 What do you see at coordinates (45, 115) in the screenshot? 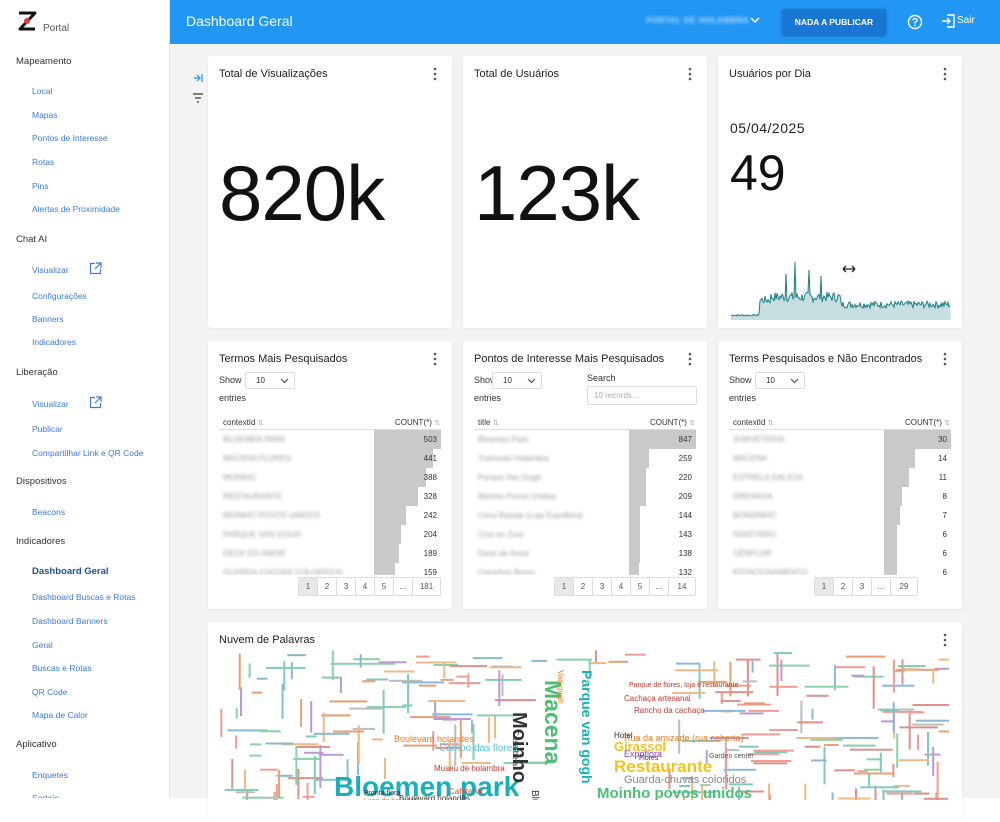
I see `sidebar-item: Mapas` at bounding box center [45, 115].